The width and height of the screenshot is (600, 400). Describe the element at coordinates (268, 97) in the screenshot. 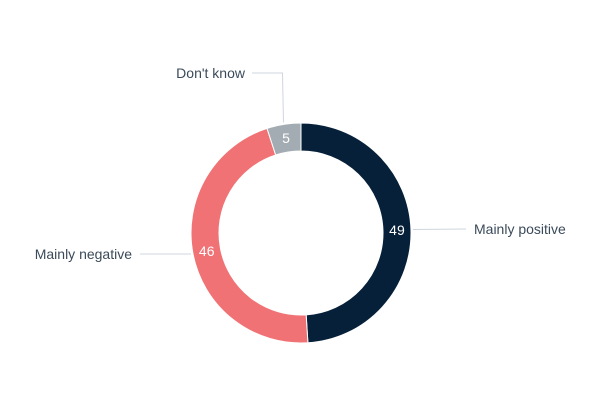

I see `leader-line-don-t-know` at that location.